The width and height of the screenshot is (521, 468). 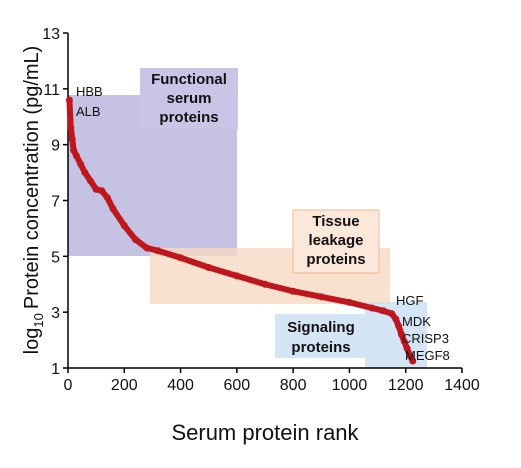 What do you see at coordinates (350, 385) in the screenshot?
I see `x-tick-label: 1000` at bounding box center [350, 385].